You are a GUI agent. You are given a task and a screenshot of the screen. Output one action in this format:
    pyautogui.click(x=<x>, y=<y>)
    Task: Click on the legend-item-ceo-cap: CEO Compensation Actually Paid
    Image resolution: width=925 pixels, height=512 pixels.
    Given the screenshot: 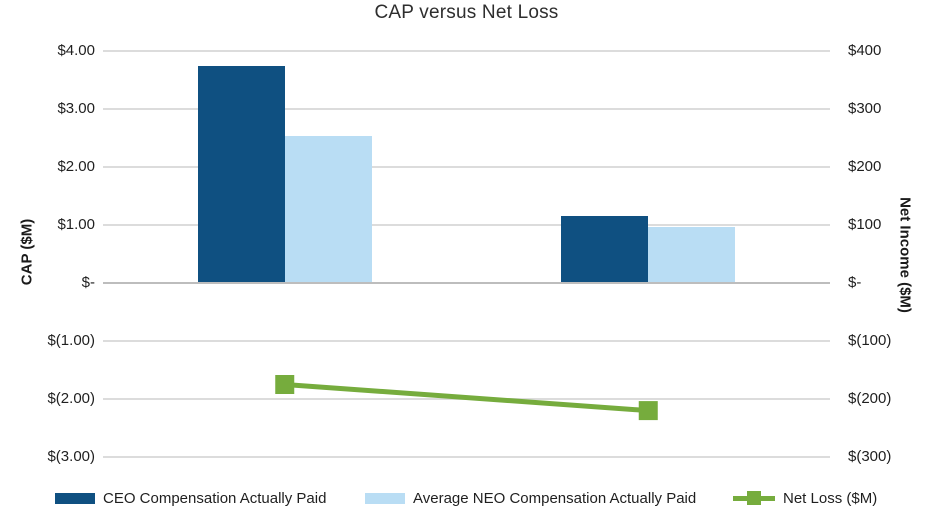 What is the action you would take?
    pyautogui.click(x=190, y=498)
    